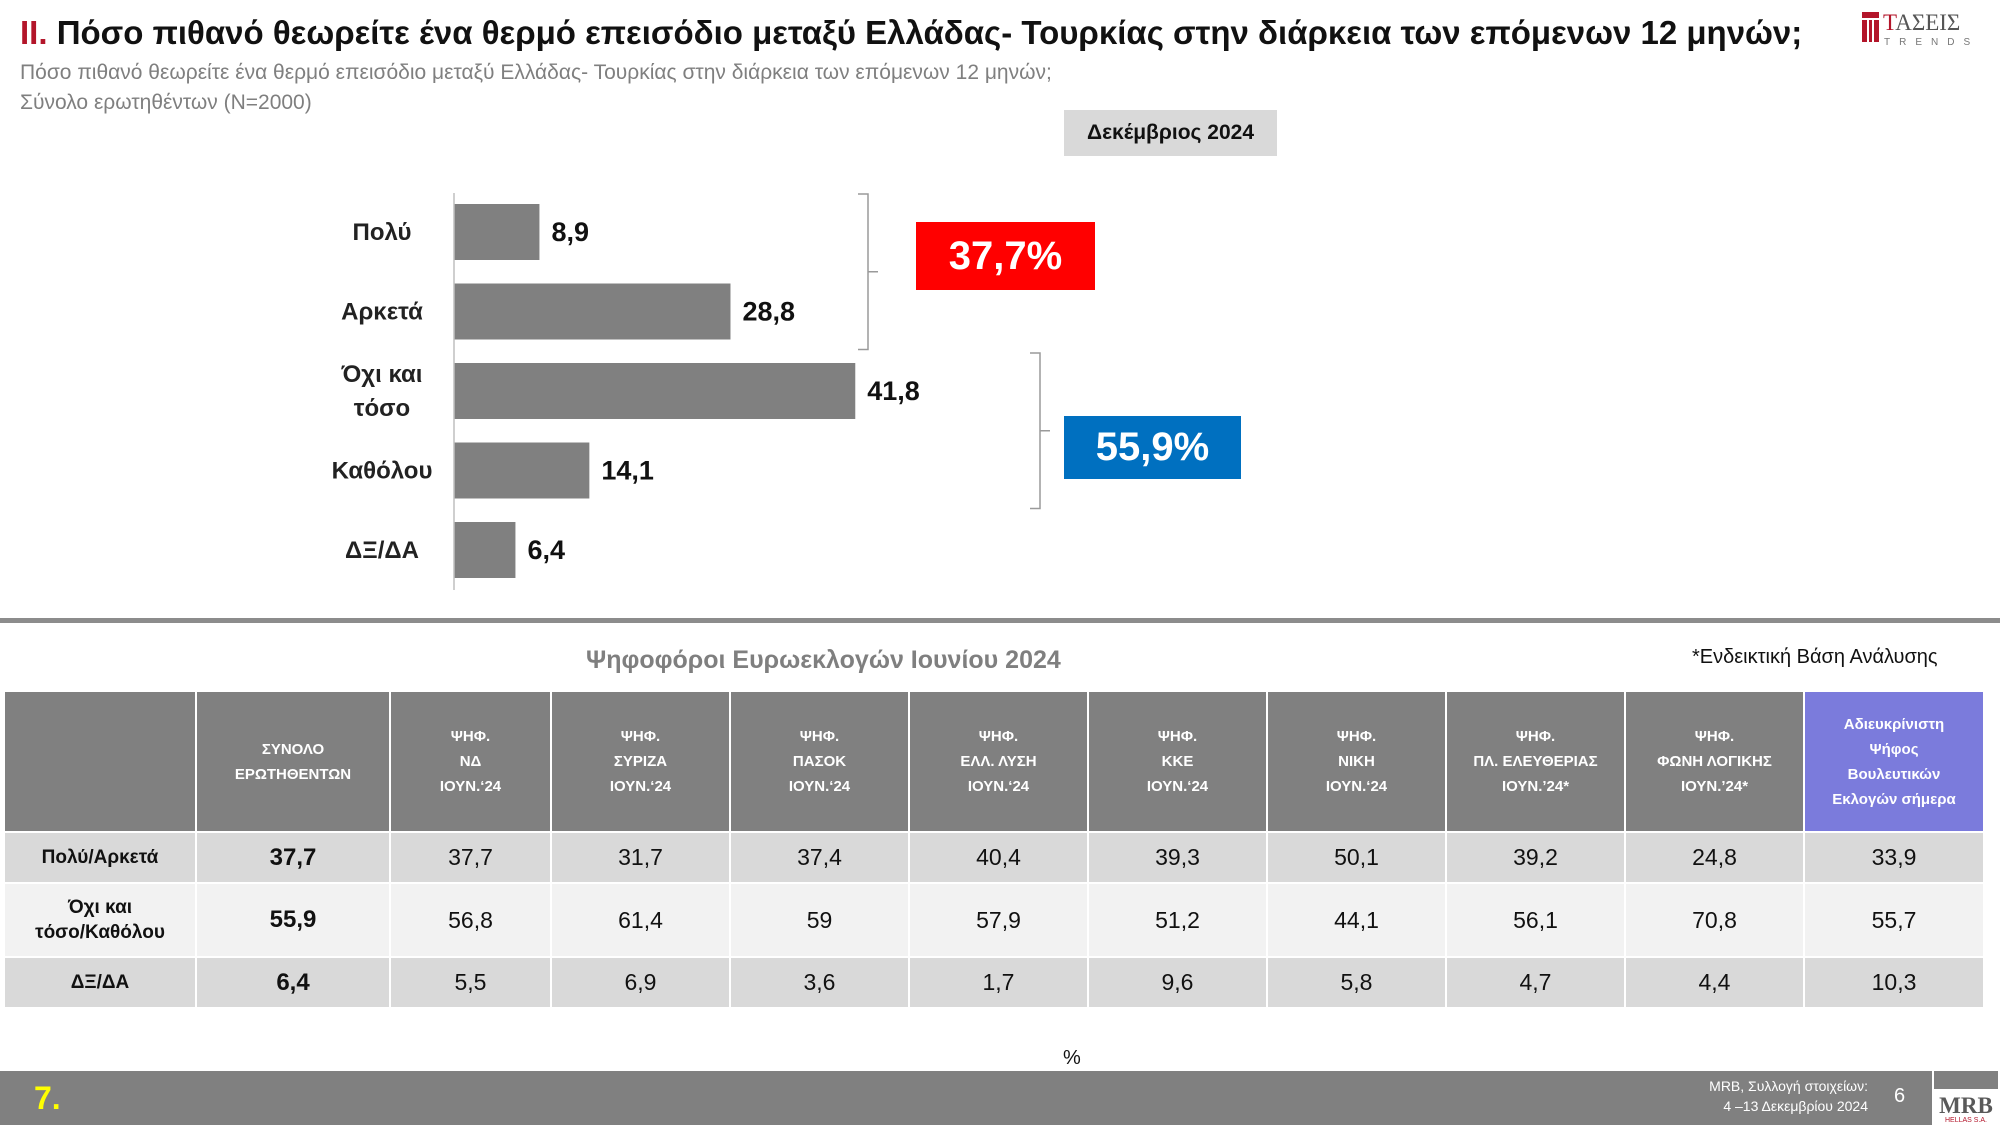 This screenshot has width=2000, height=1125. Describe the element at coordinates (640, 982) in the screenshot. I see `table-cell: 6,9` at that location.